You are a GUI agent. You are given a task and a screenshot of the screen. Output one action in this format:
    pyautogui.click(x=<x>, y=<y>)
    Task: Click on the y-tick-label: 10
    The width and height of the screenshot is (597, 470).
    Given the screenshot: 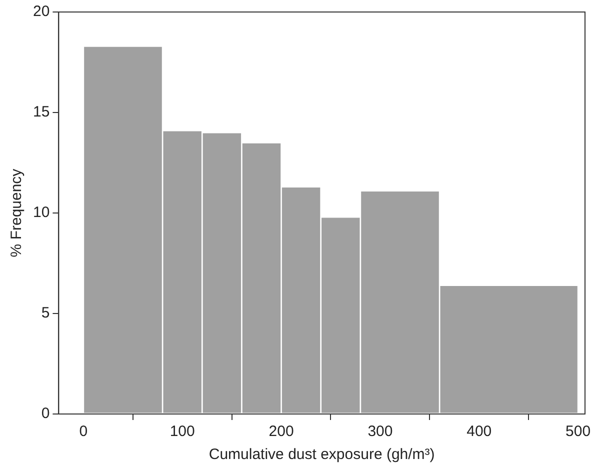 What is the action you would take?
    pyautogui.click(x=41, y=213)
    